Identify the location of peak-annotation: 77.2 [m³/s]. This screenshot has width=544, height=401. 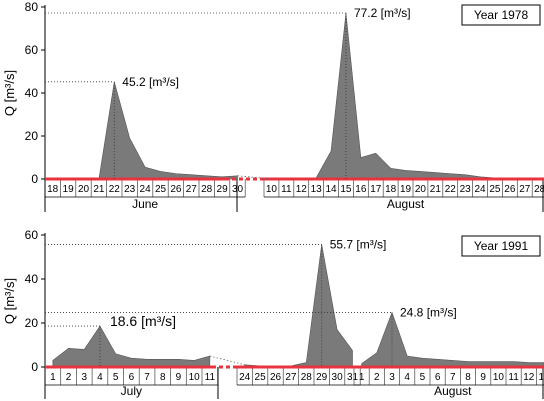
(382, 13).